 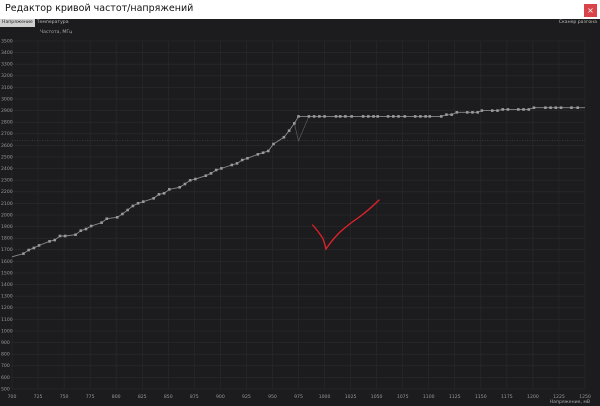 I want to click on y-tick-label: 1900, so click(x=7, y=227).